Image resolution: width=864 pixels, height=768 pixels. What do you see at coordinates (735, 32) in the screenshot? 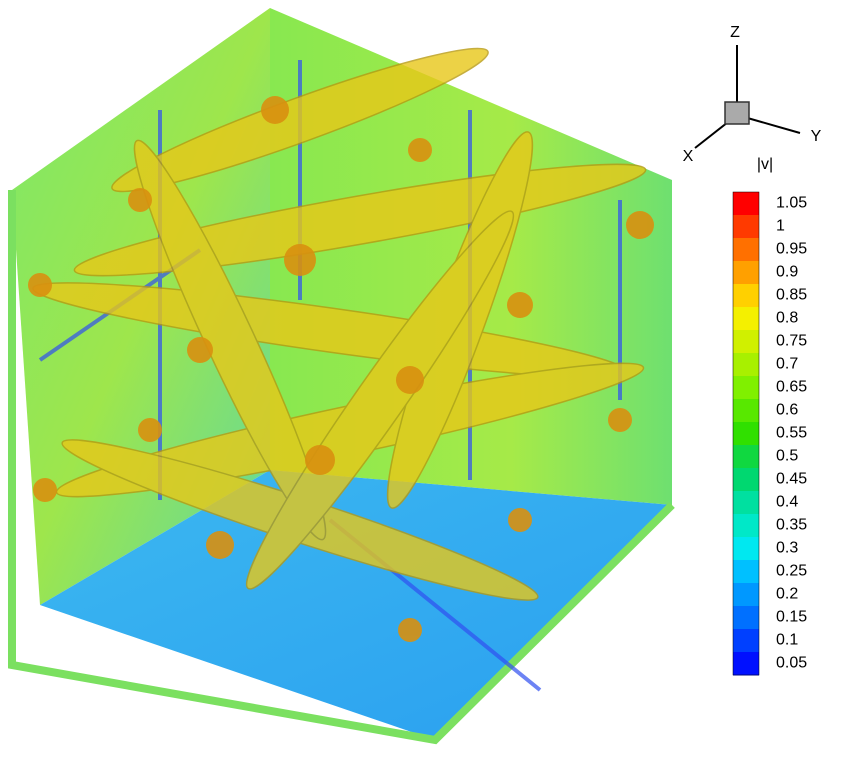
I see `z-label: Z` at bounding box center [735, 32].